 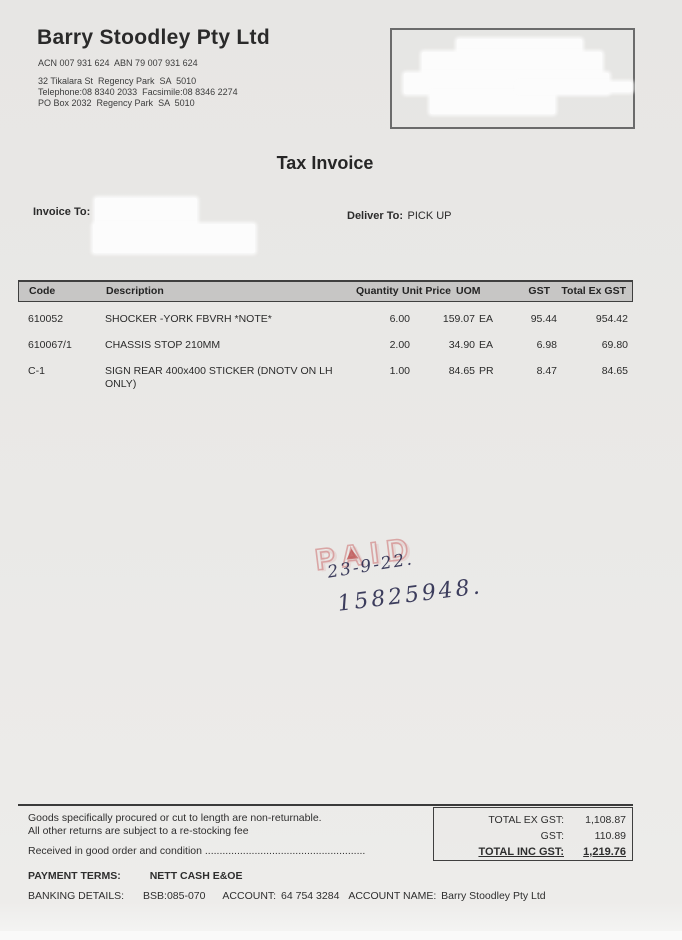 I want to click on item-total: 84.65, so click(x=614, y=371).